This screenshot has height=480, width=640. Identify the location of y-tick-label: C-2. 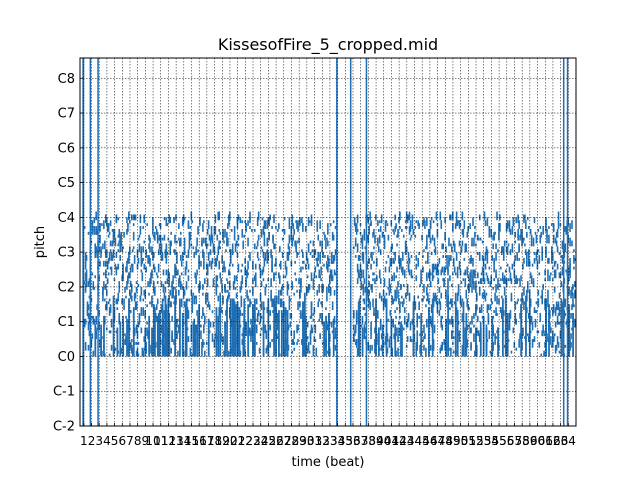
(64, 427).